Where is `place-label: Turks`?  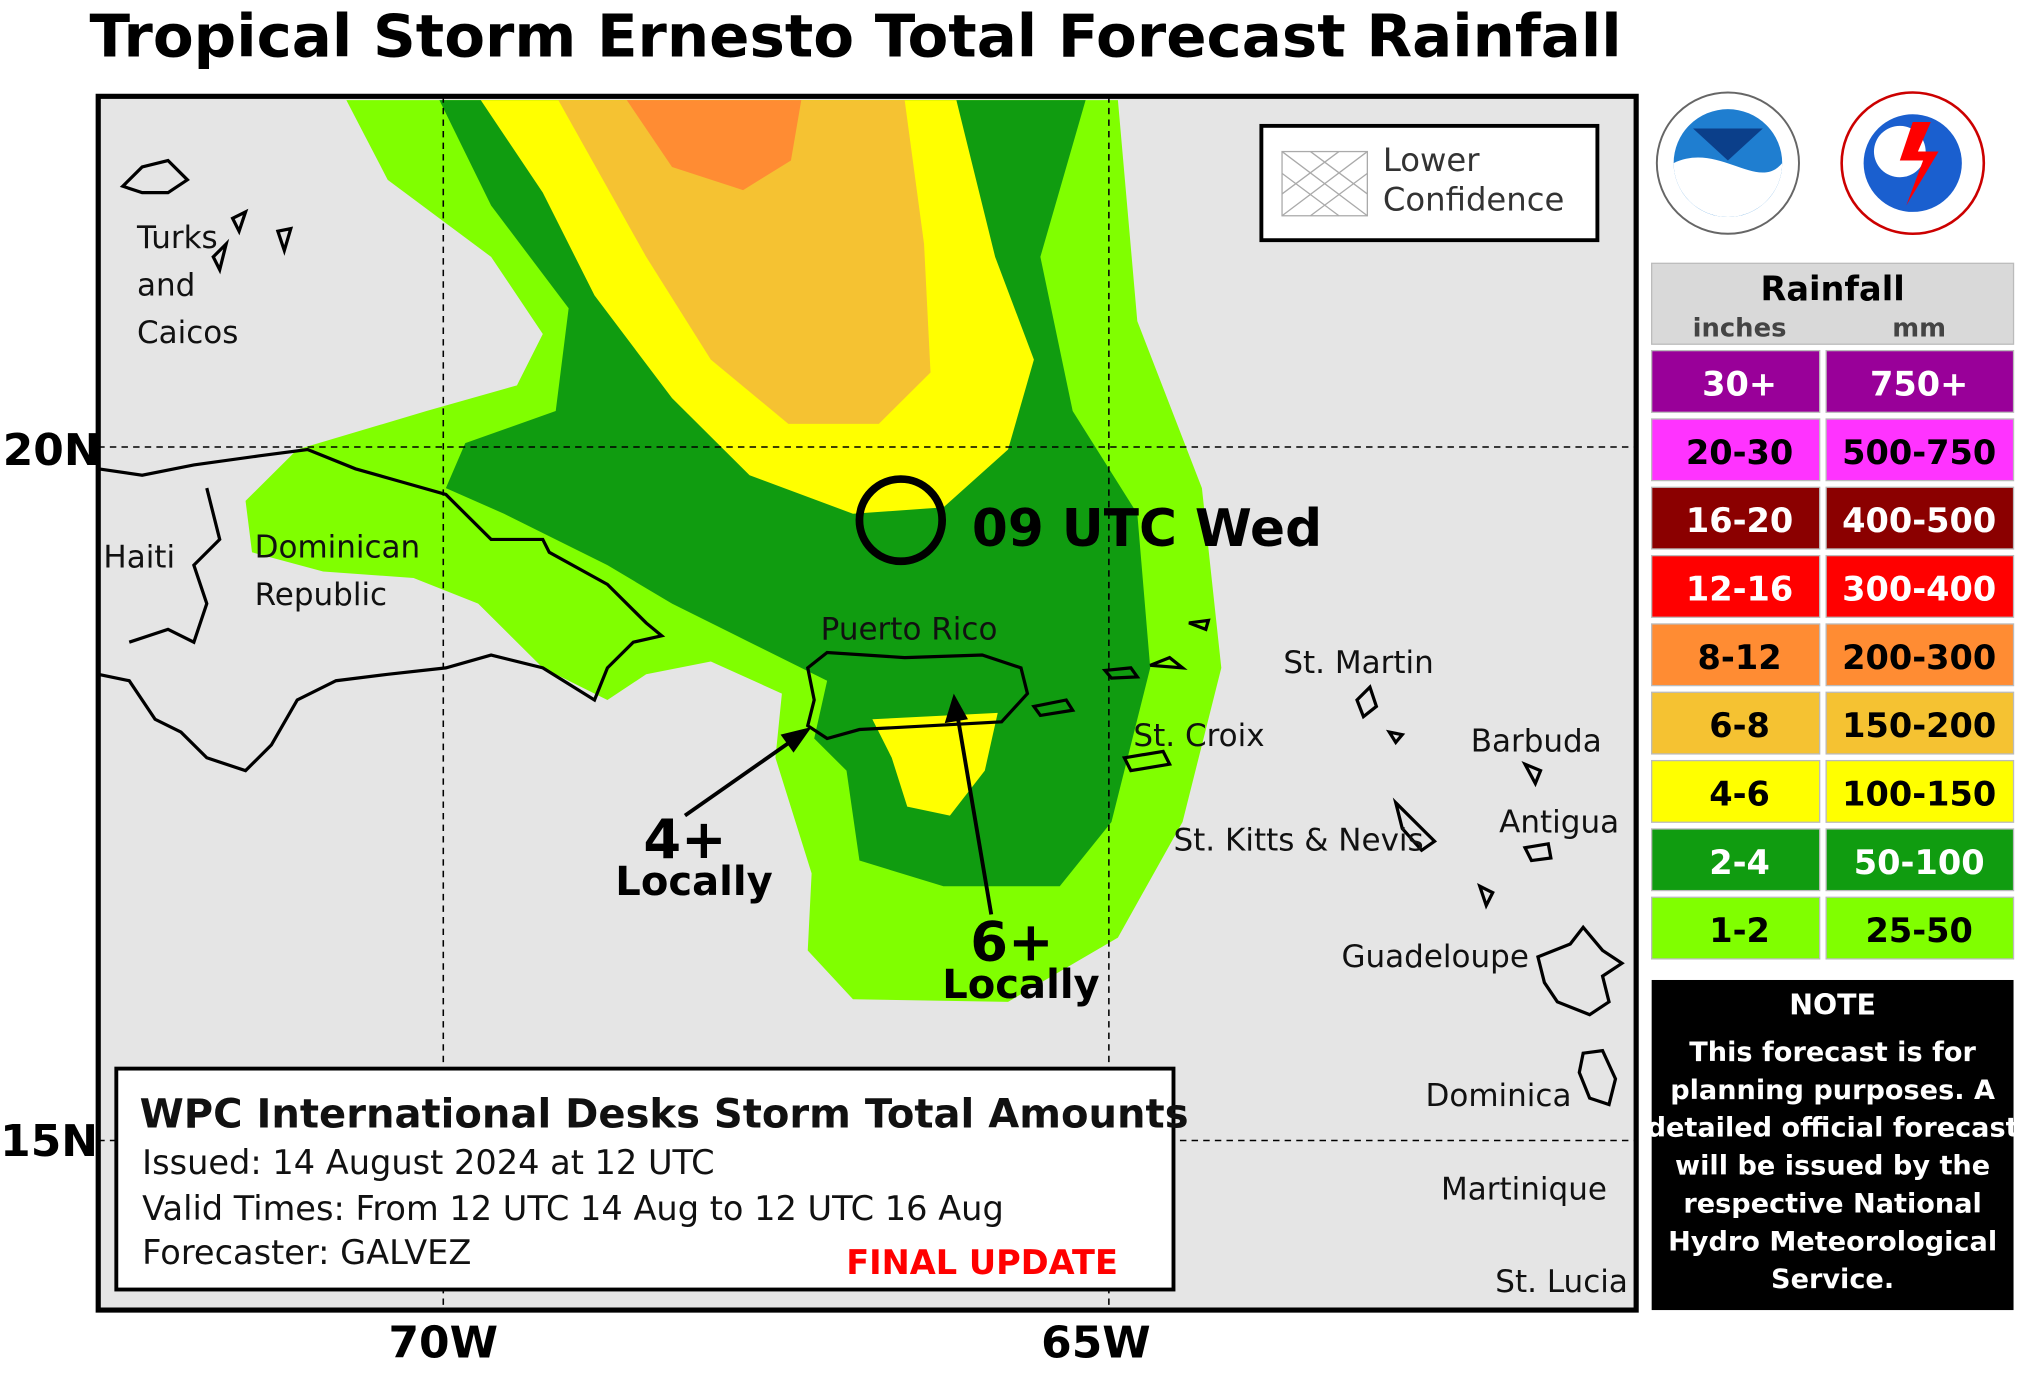 place-label: Turks is located at coordinates (177, 238).